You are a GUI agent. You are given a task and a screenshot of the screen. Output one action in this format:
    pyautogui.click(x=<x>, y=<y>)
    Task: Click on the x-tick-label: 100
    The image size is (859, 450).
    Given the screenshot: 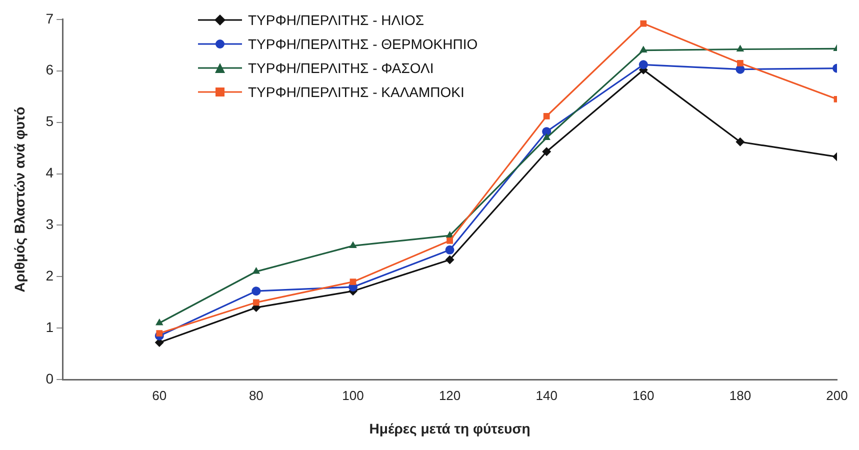 What is the action you would take?
    pyautogui.click(x=353, y=395)
    